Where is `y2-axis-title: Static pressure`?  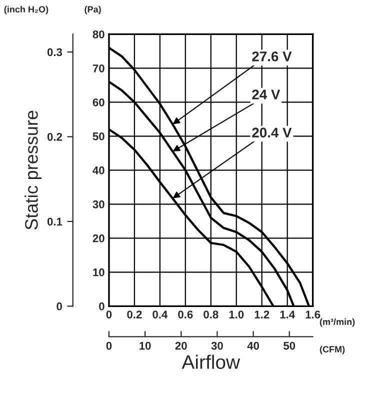
y2-axis-title: Static pressure is located at coordinates (33, 170).